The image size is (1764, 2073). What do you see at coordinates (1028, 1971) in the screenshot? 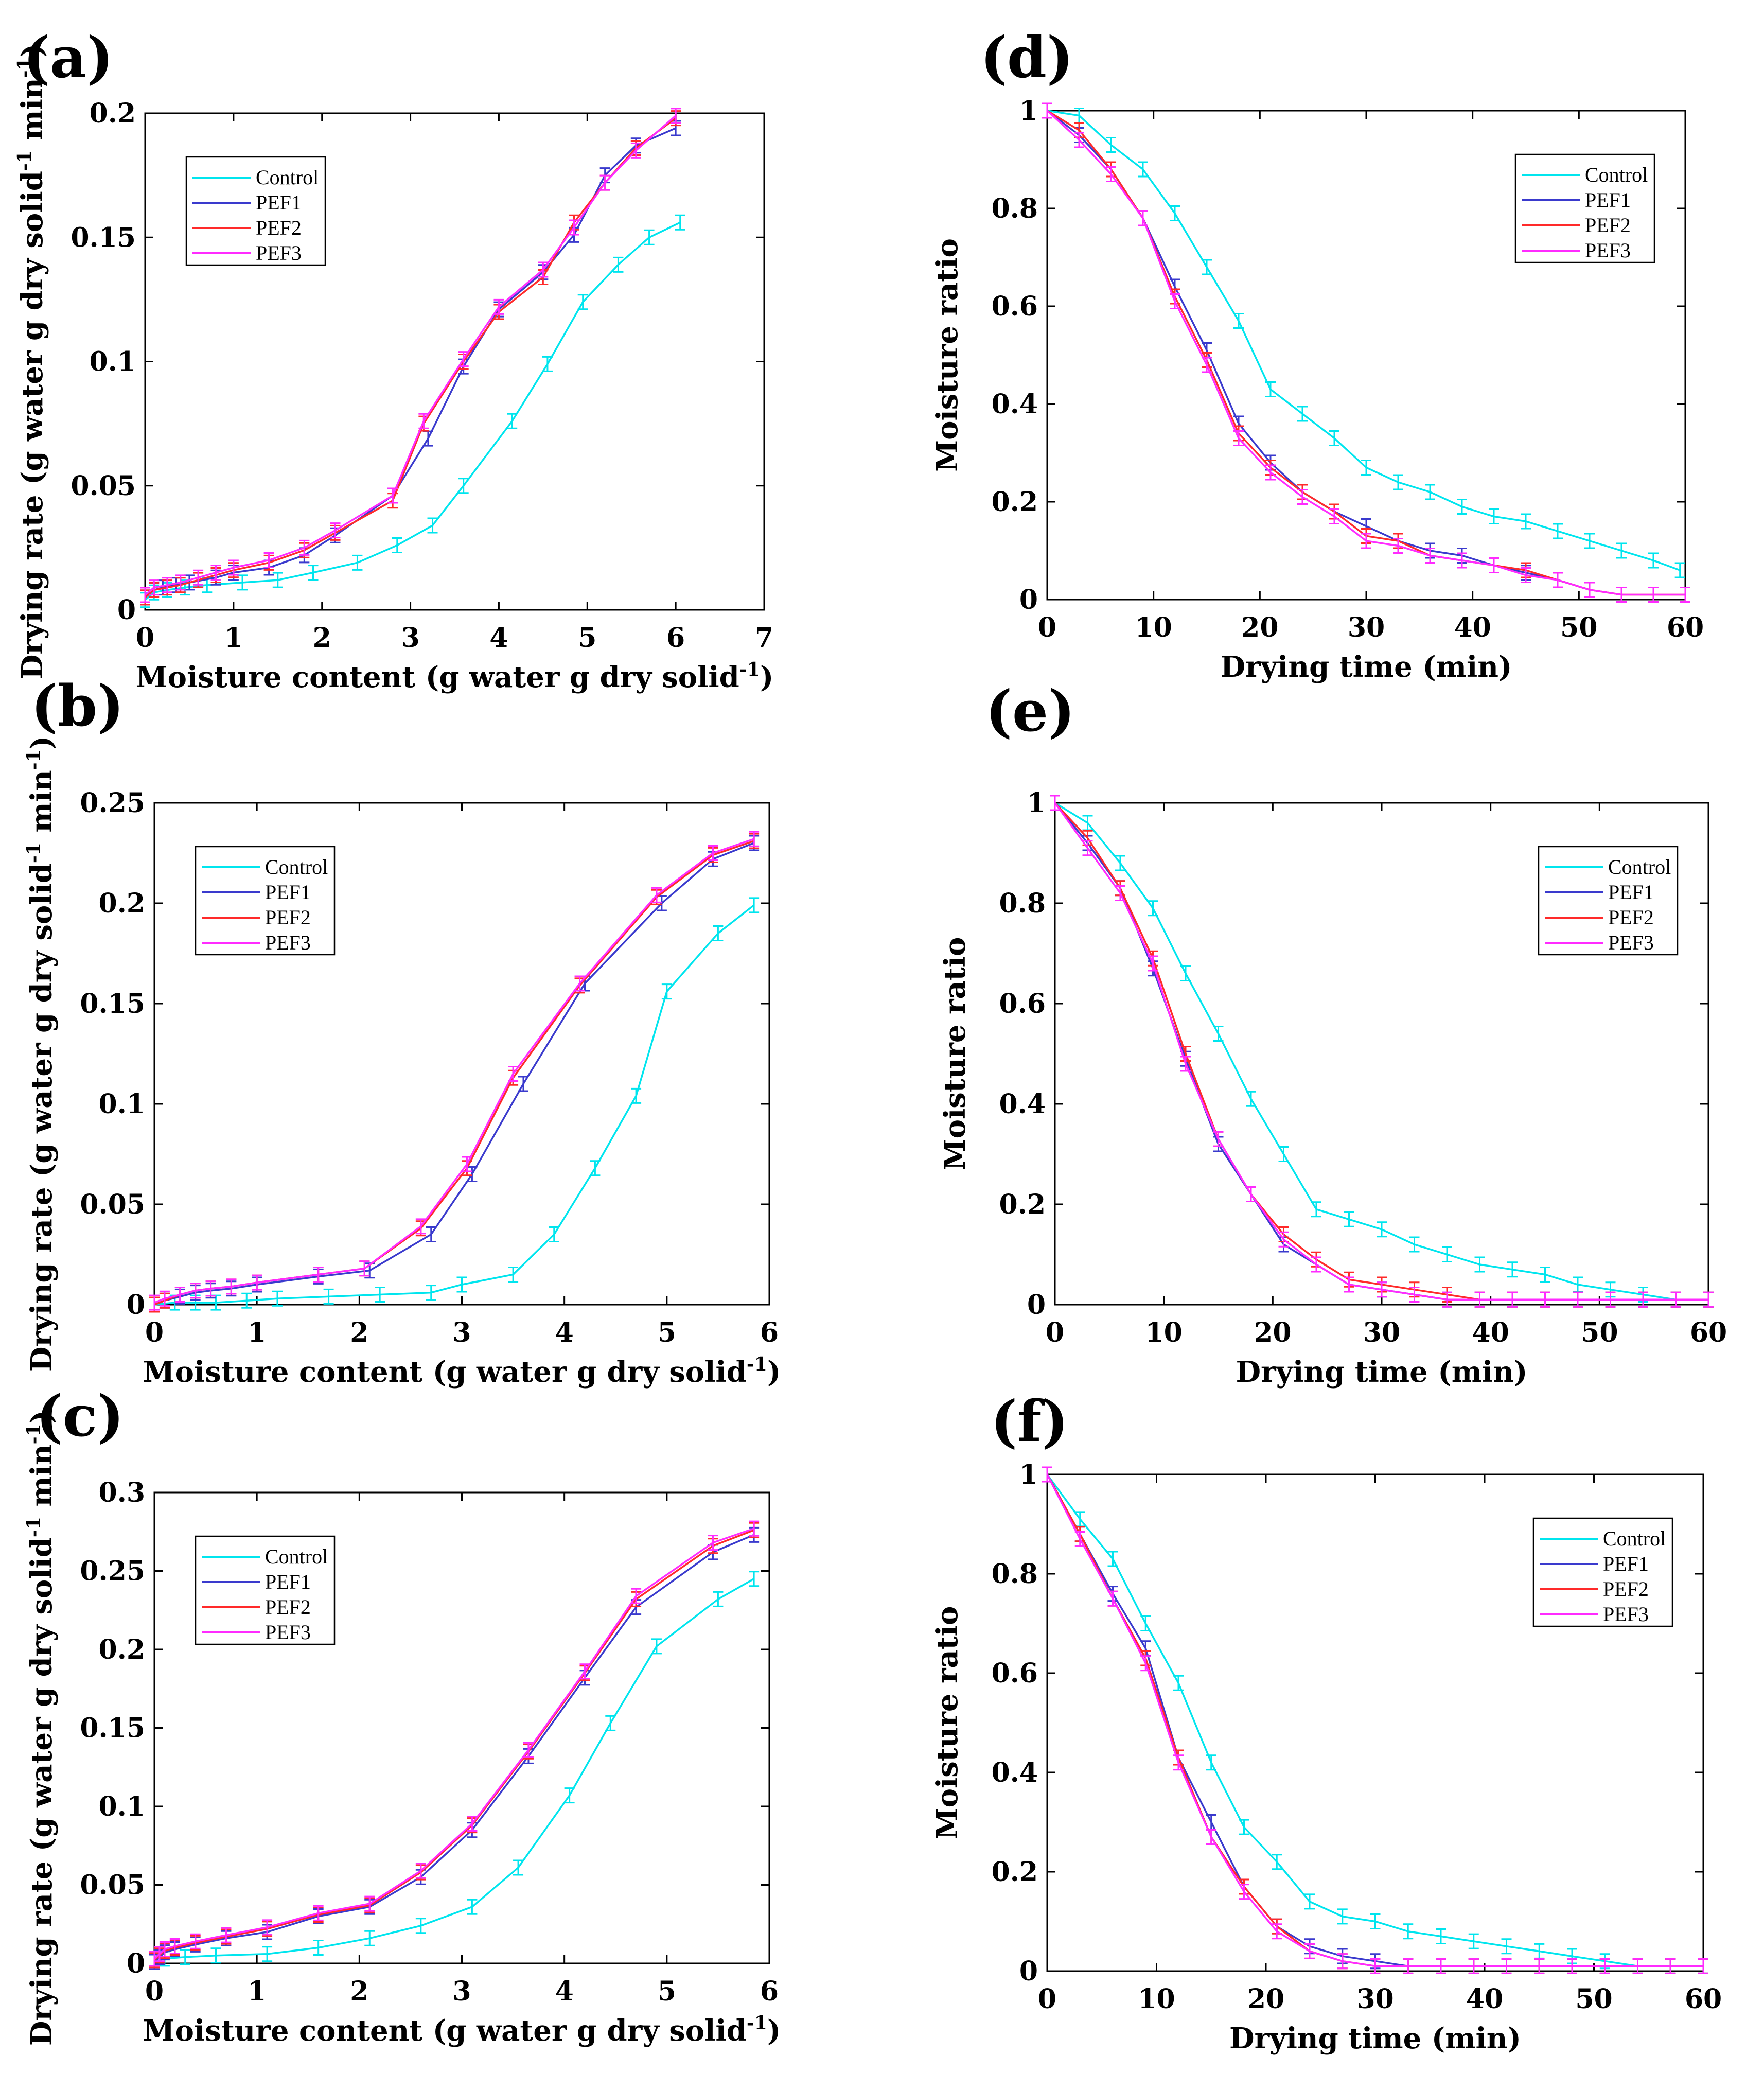
I see `y-tick-label: 0` at bounding box center [1028, 1971].